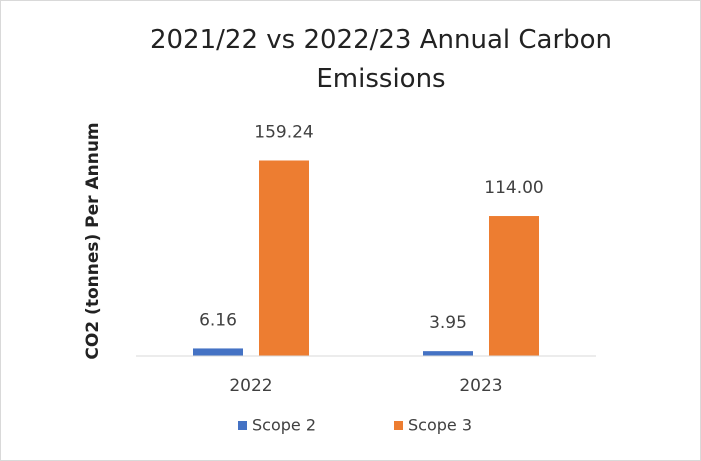 The height and width of the screenshot is (461, 701). I want to click on data-label: 3.95, so click(448, 323).